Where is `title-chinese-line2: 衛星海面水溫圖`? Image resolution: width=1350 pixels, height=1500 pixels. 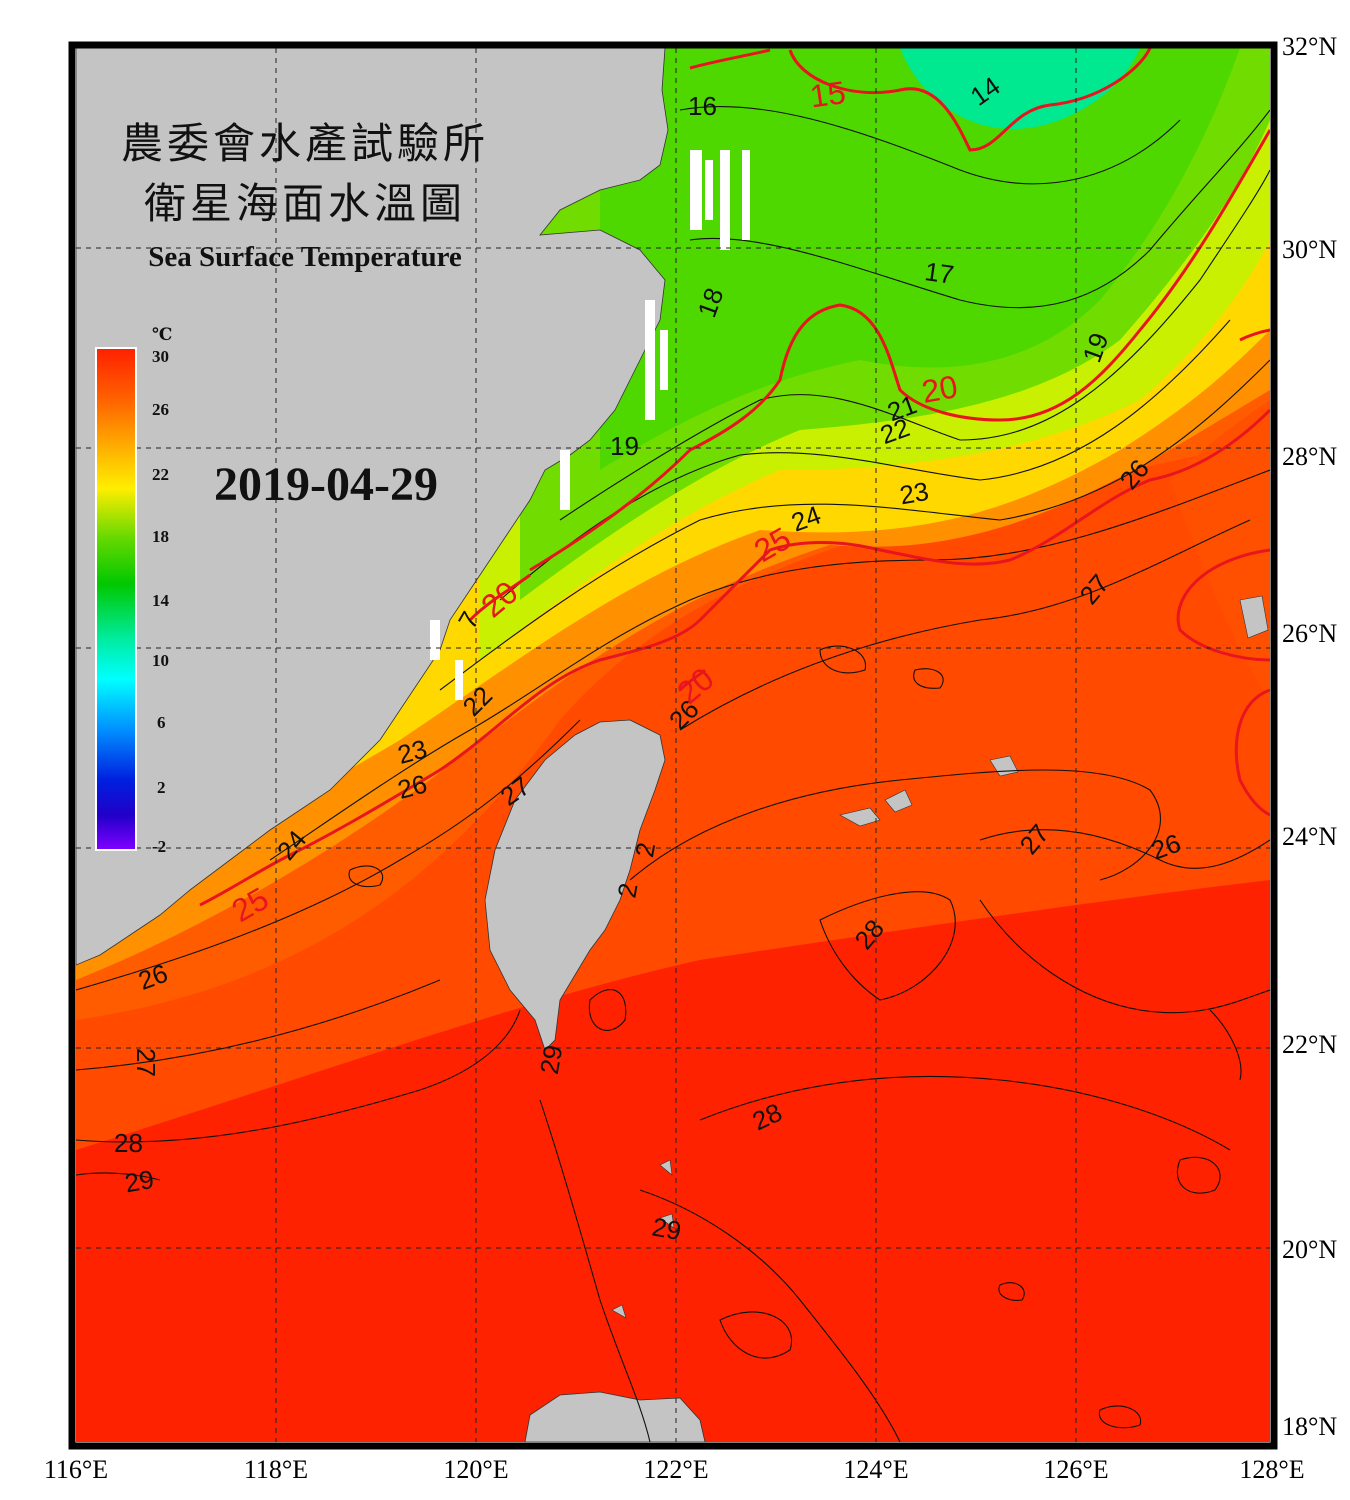
title-chinese-line2: 衛星海面水溫圖 is located at coordinates (305, 205).